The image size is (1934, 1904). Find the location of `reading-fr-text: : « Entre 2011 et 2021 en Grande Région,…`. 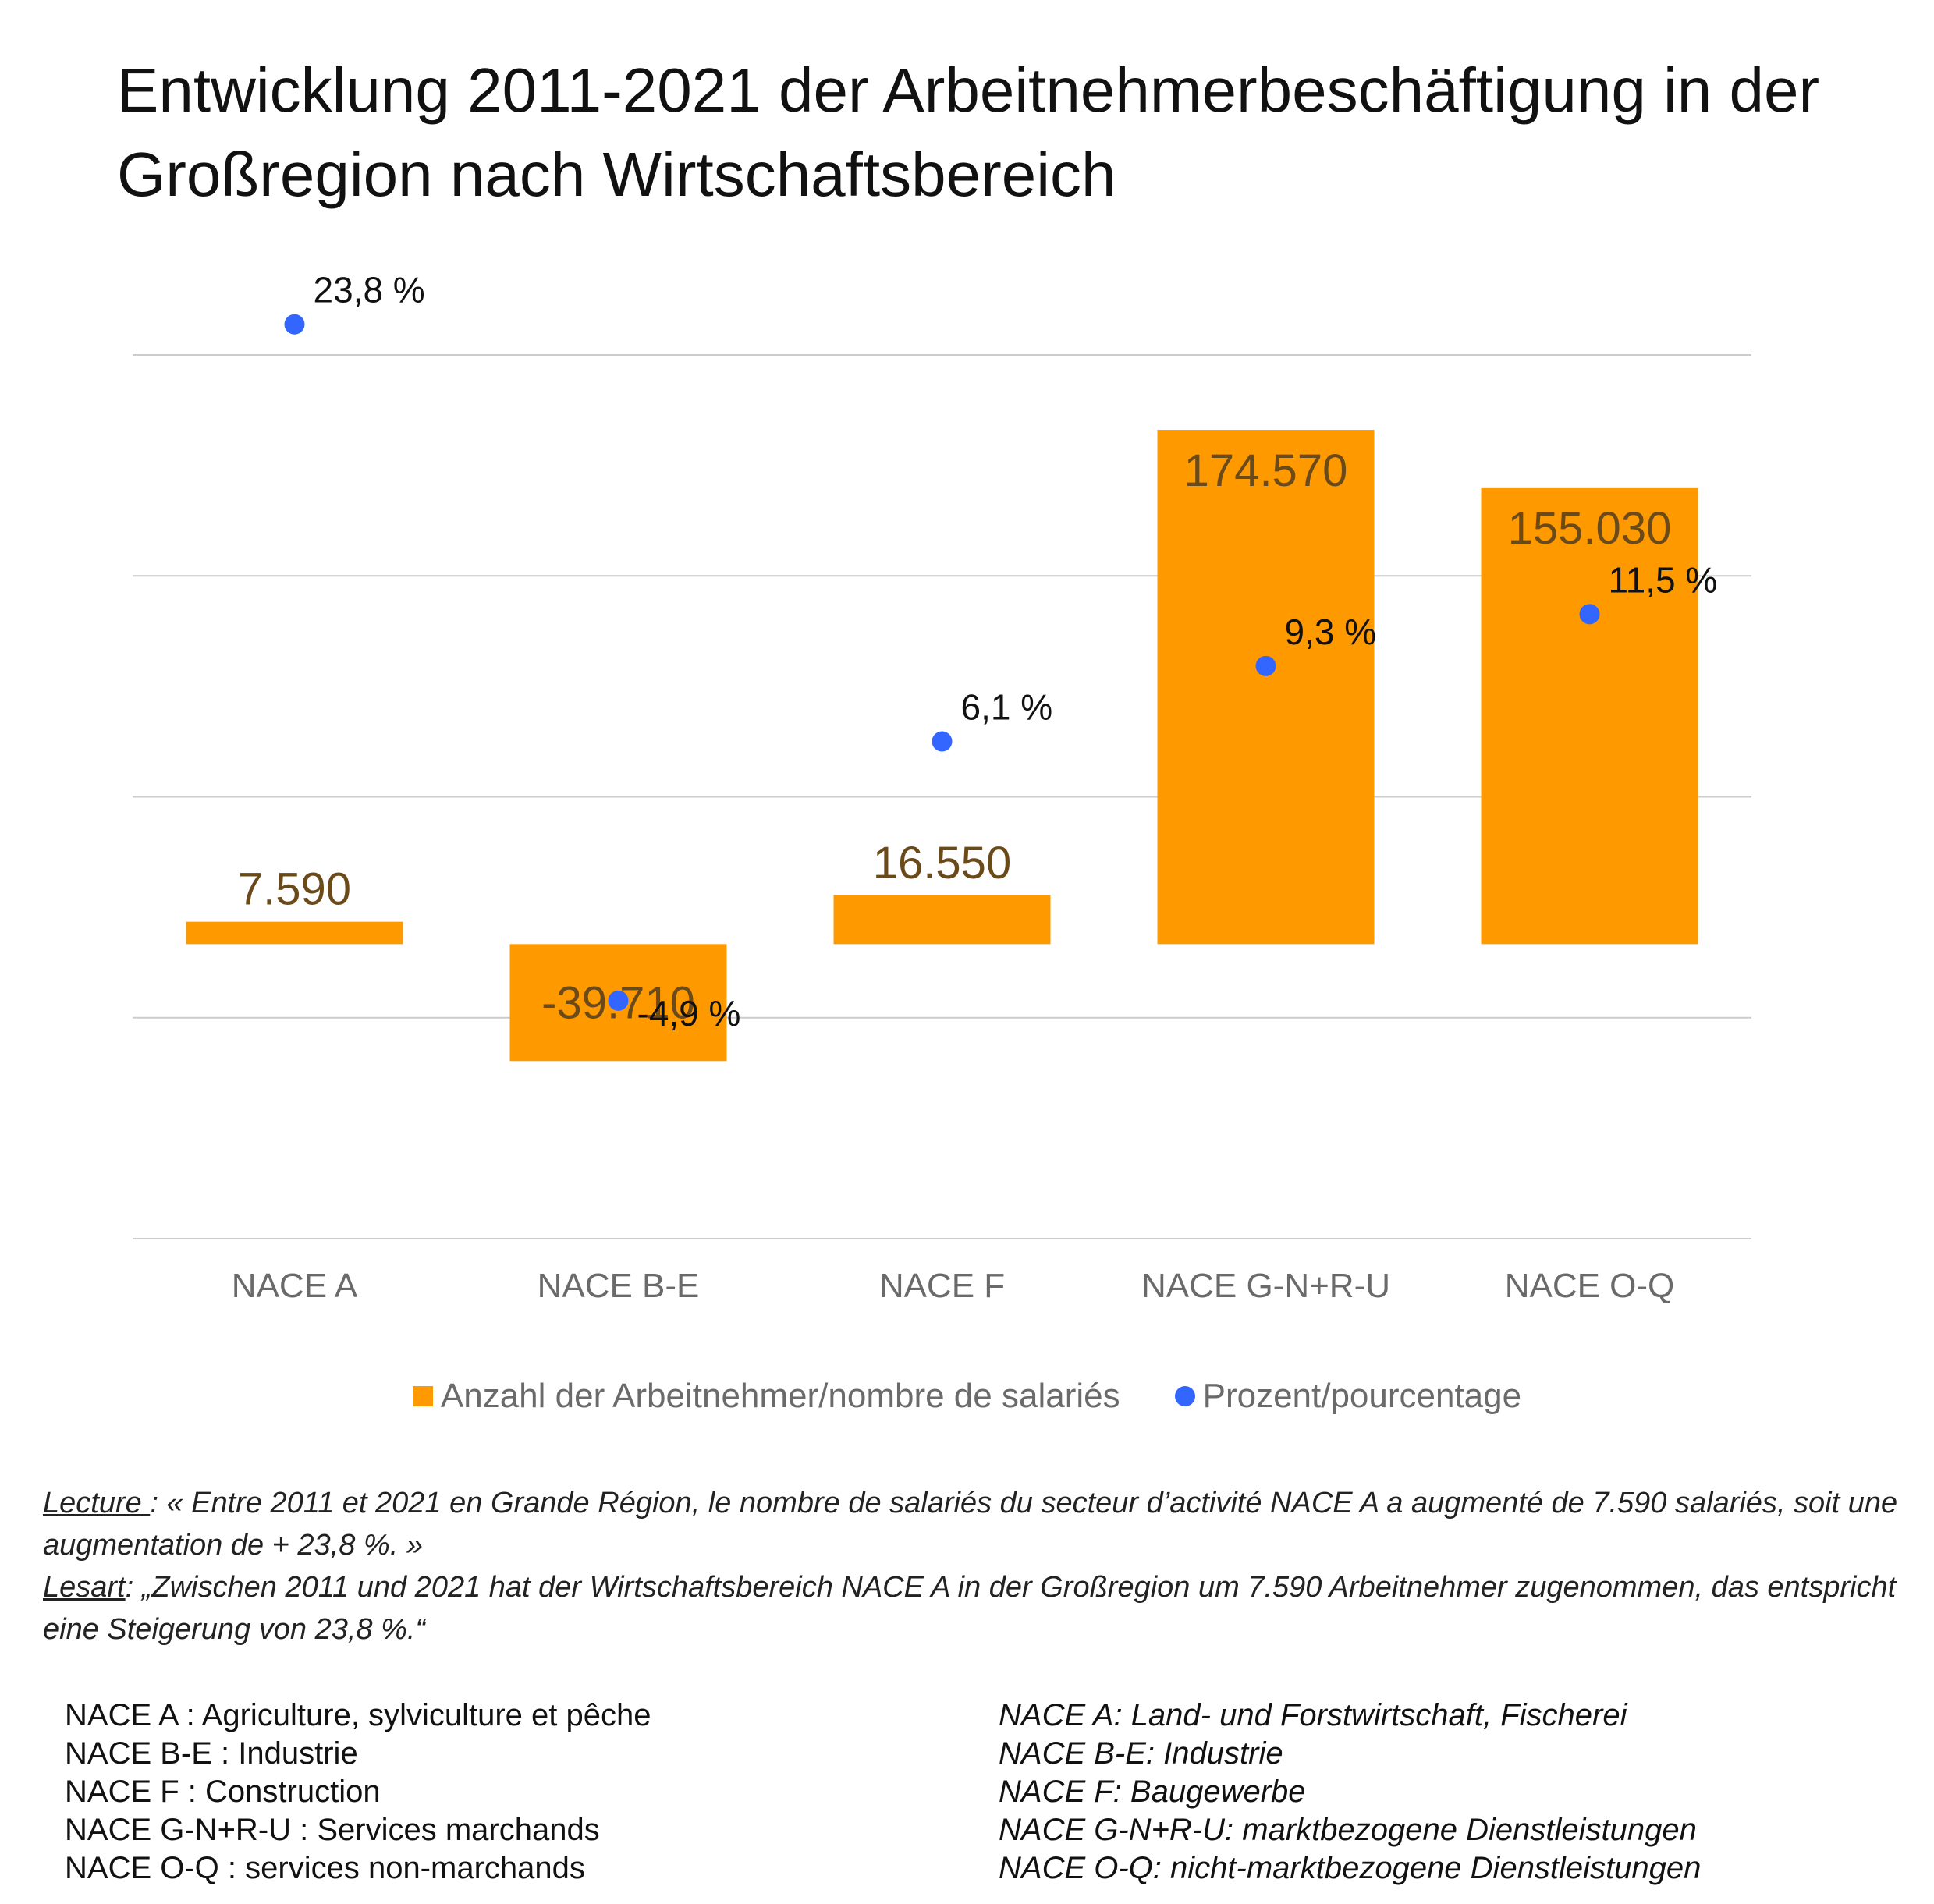

reading-fr-text: : « Entre 2011 et 2021 en Grande Région,… is located at coordinates (970, 1525).